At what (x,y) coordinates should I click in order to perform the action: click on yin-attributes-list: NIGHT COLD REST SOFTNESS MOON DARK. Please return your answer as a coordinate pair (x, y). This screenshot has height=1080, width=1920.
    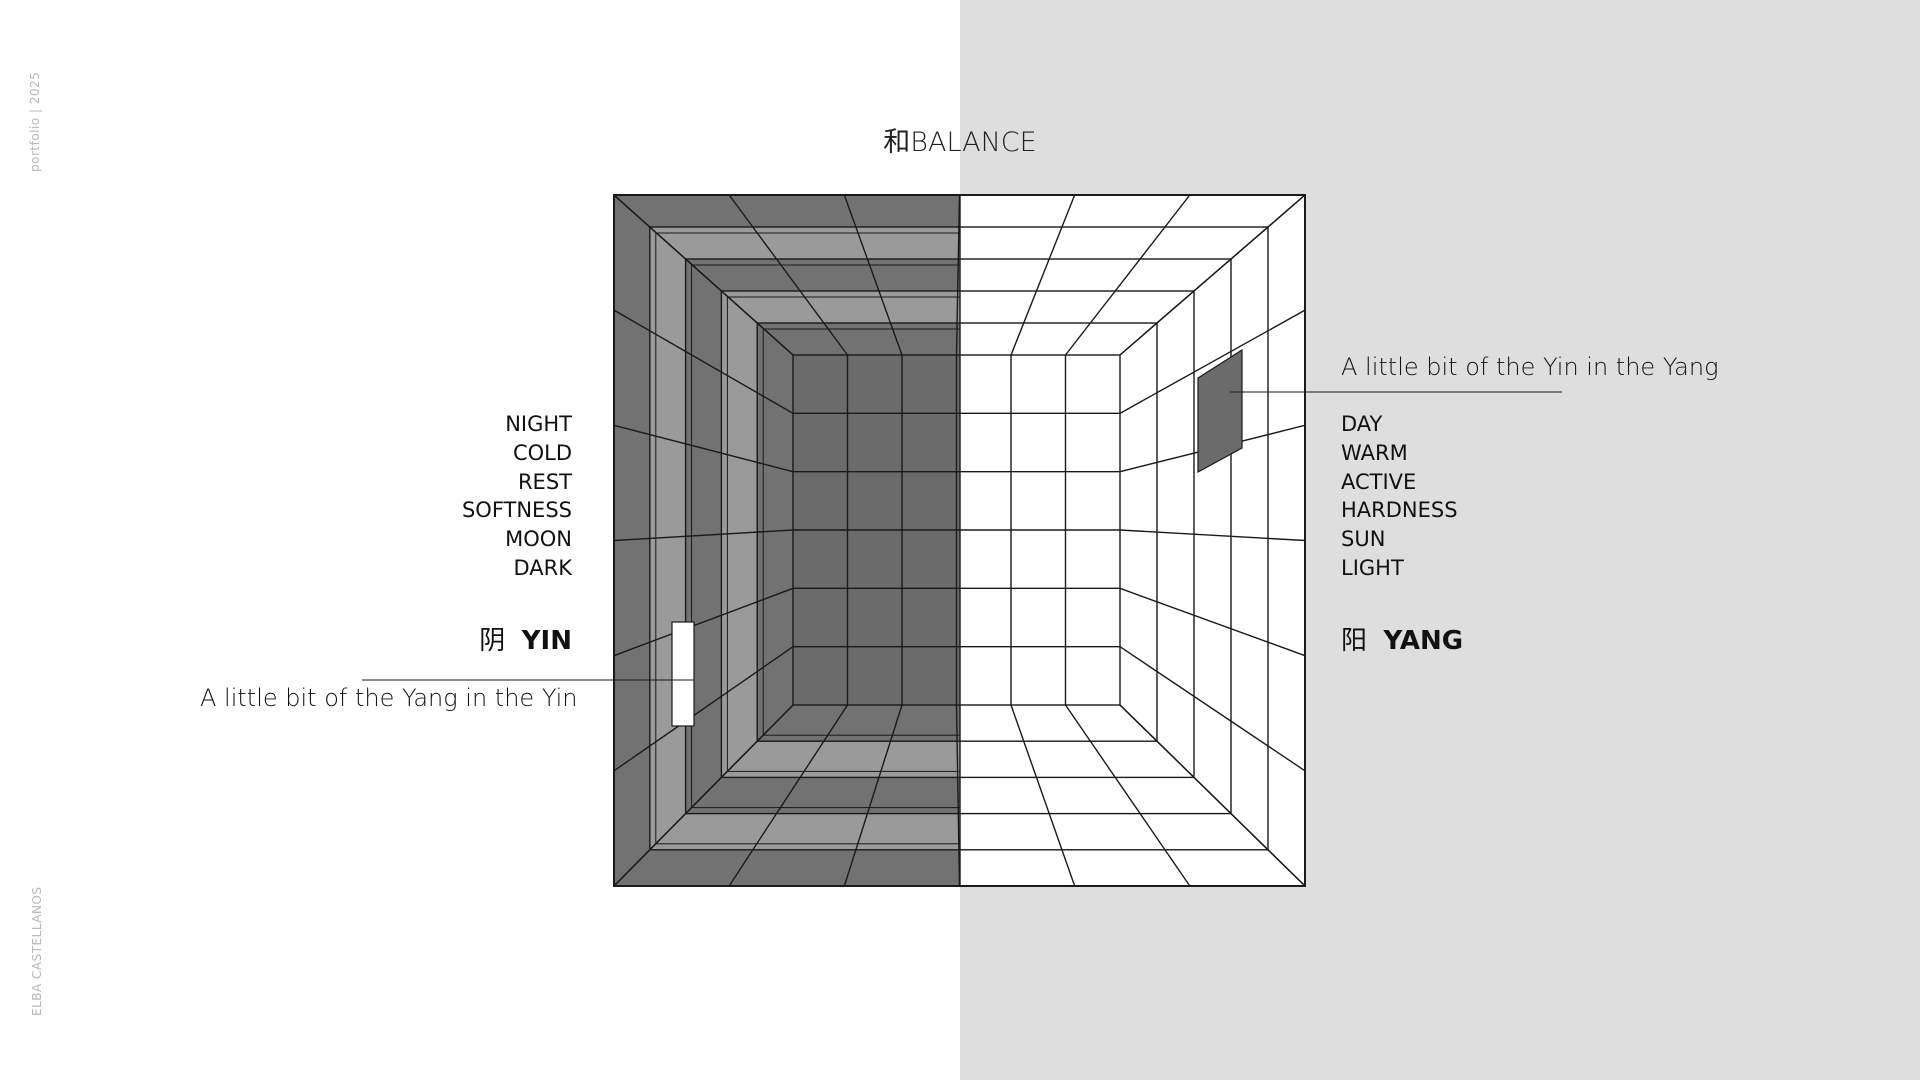
    Looking at the image, I should click on (496, 496).